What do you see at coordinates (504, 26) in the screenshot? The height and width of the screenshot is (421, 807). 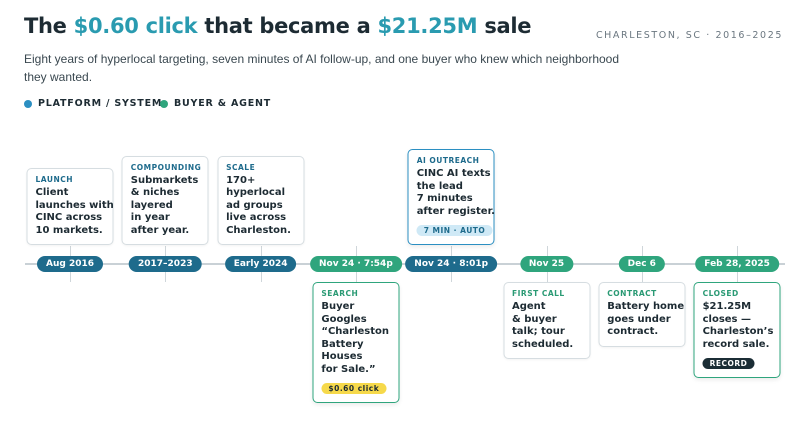 I see `title-part: sale` at bounding box center [504, 26].